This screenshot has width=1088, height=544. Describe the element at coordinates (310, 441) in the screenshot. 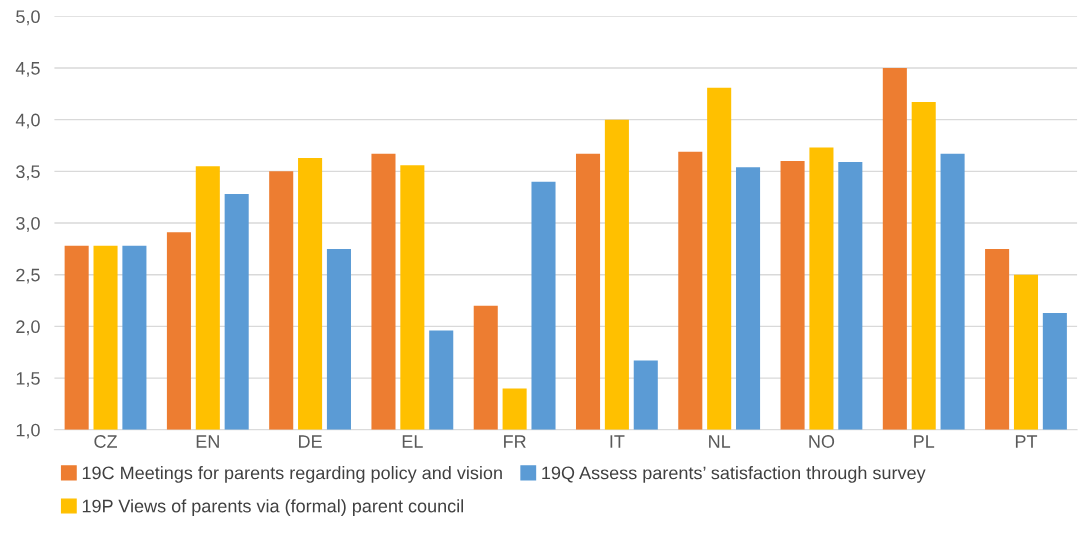

I see `x-tick-label: DE` at that location.